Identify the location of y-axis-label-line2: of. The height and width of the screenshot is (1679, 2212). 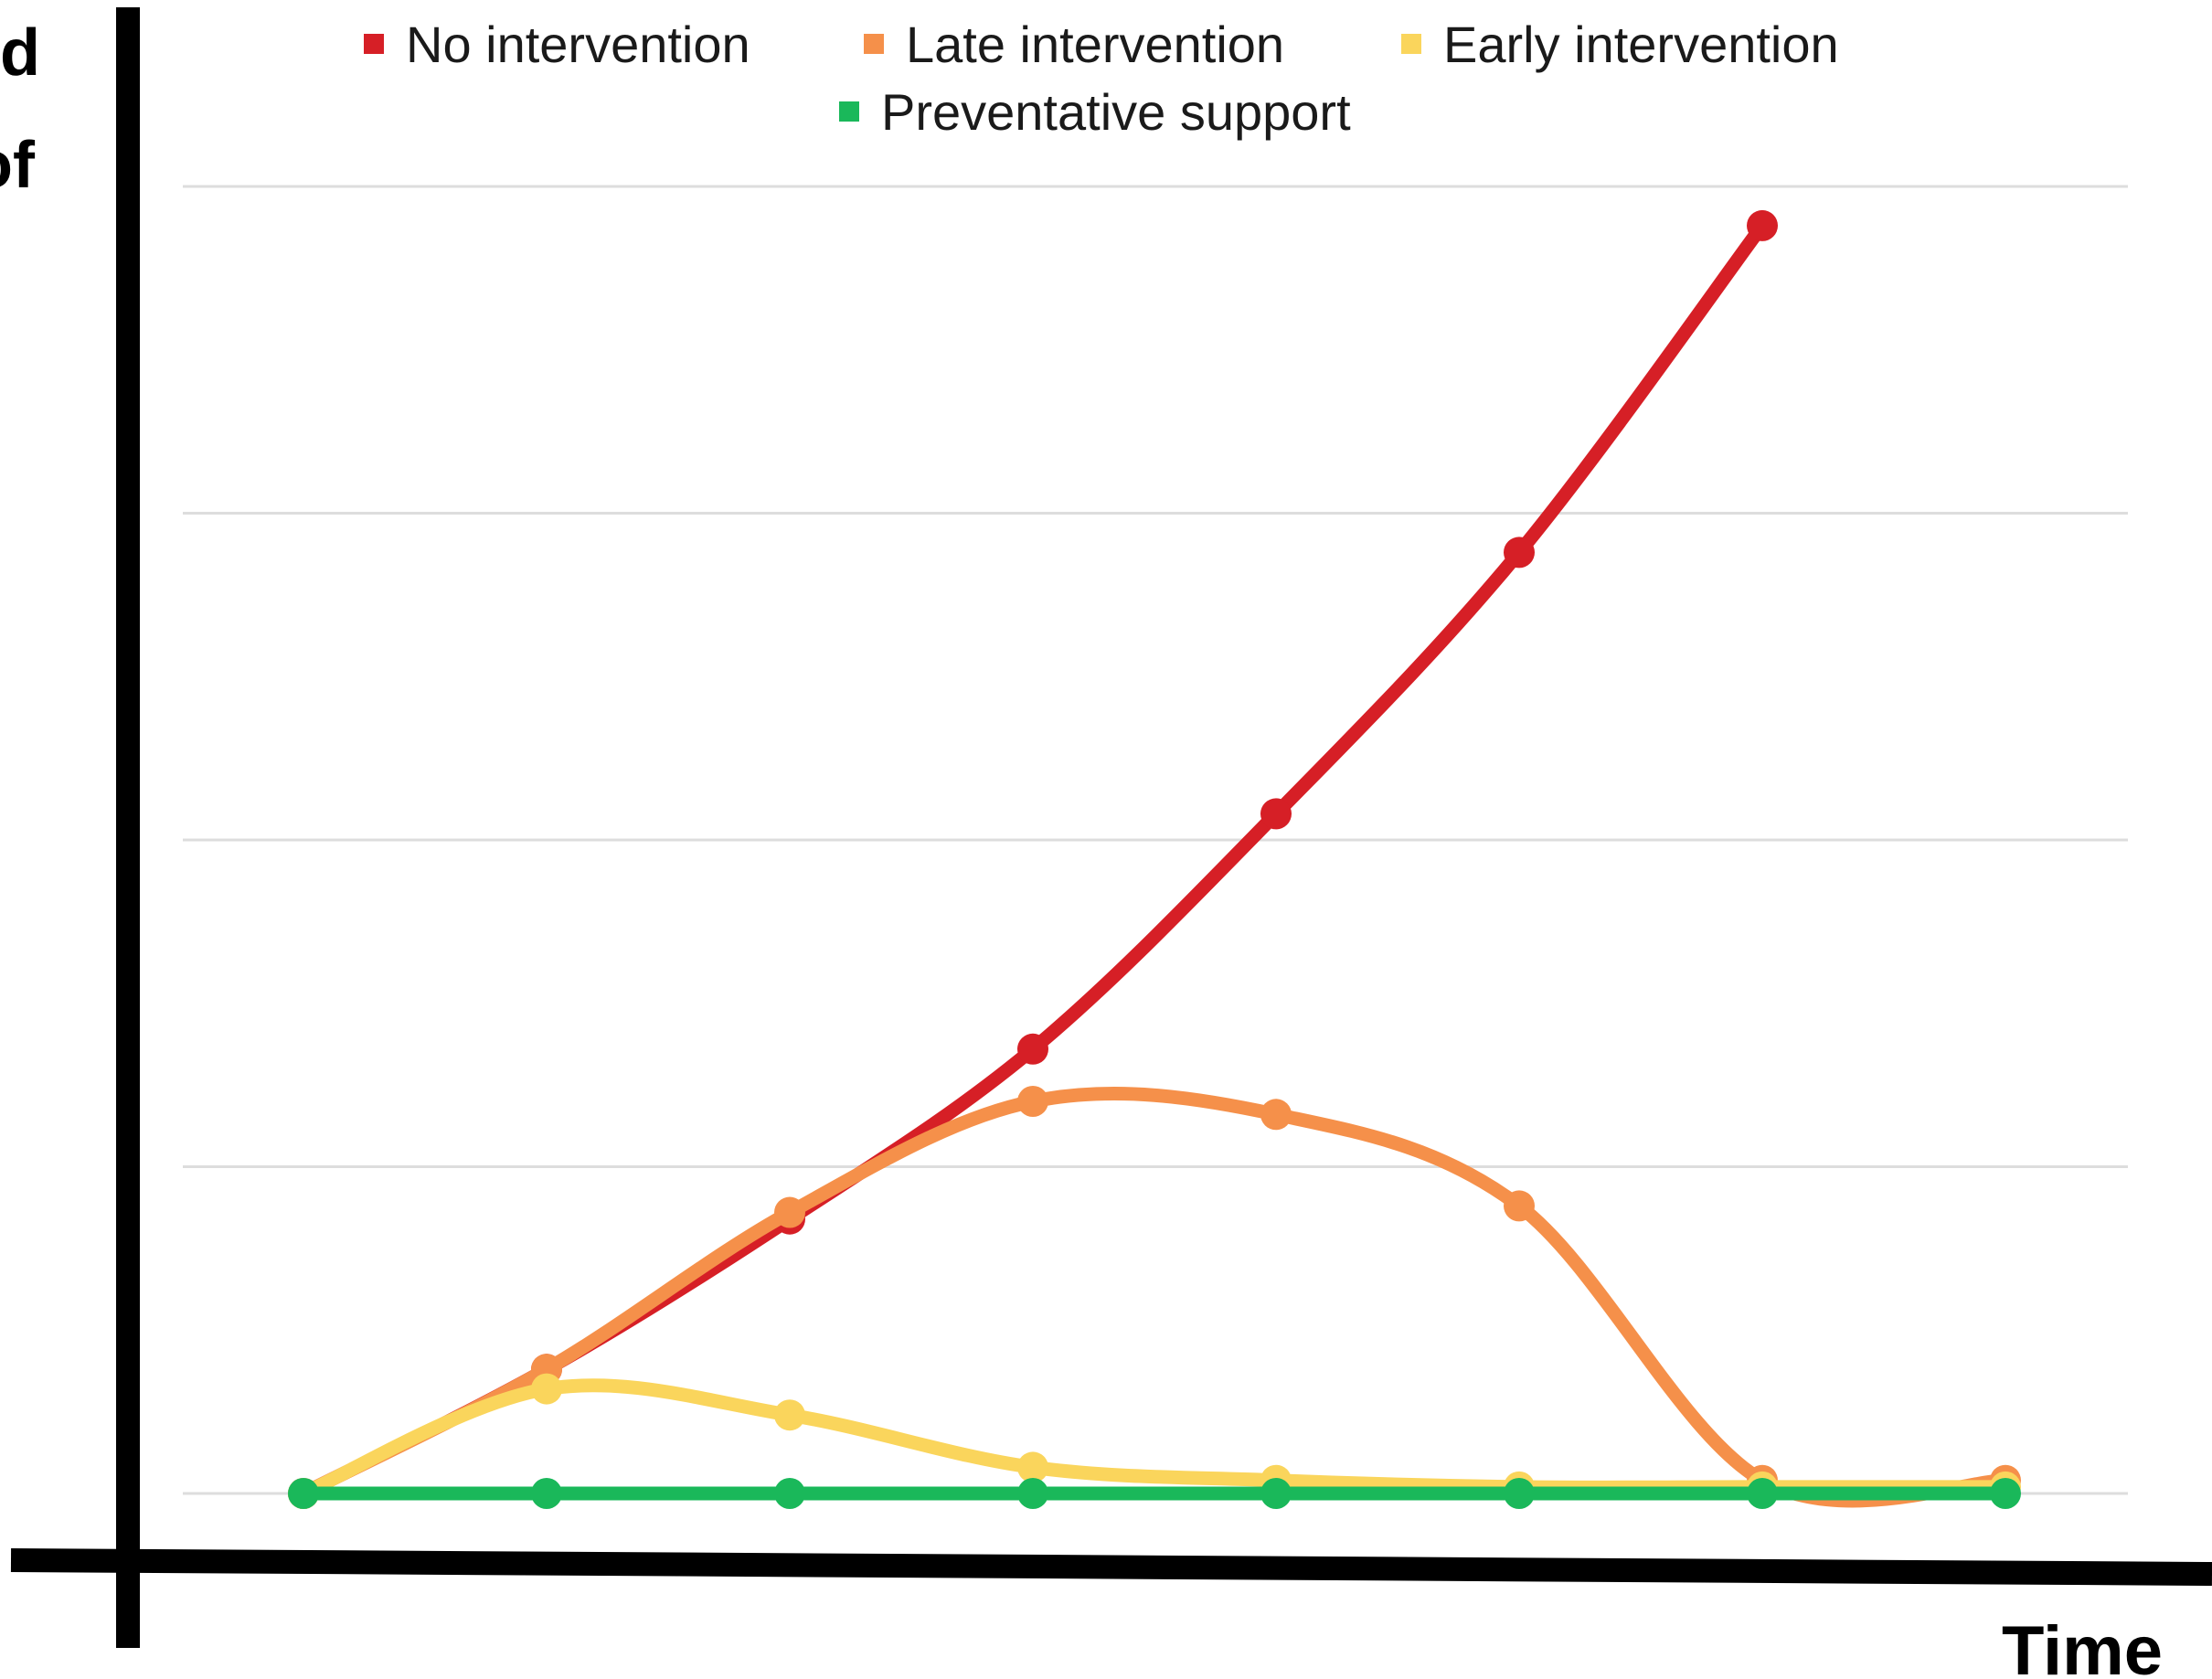
(18, 165).